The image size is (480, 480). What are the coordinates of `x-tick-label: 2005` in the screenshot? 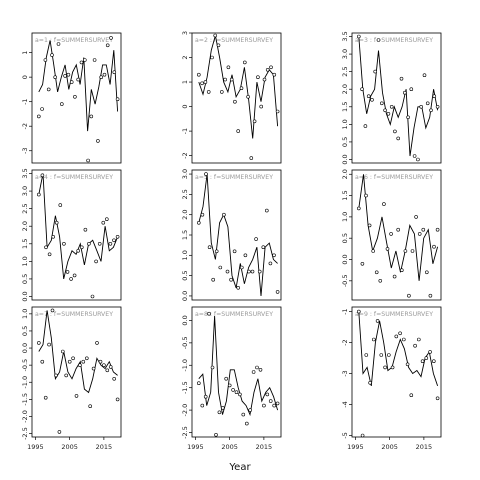 It's located at (389, 447).